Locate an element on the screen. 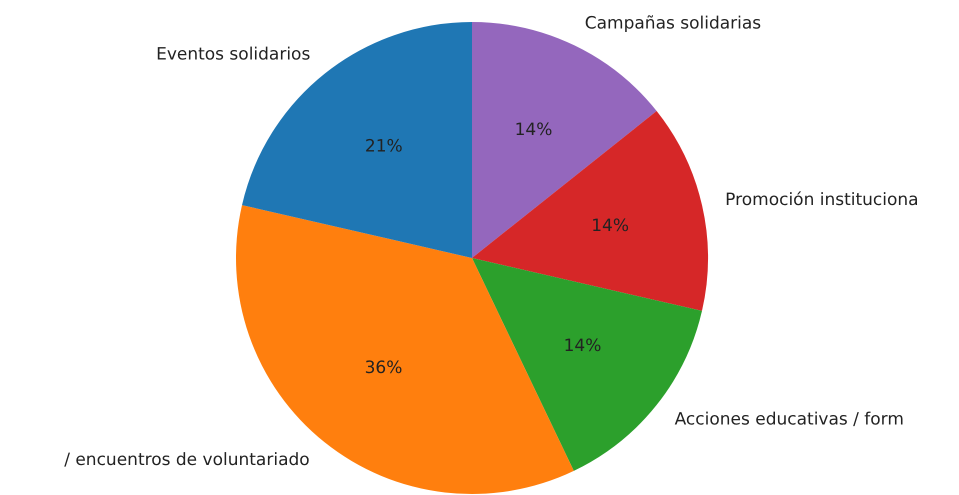  slice-label: Eventos solidarios is located at coordinates (233, 54).